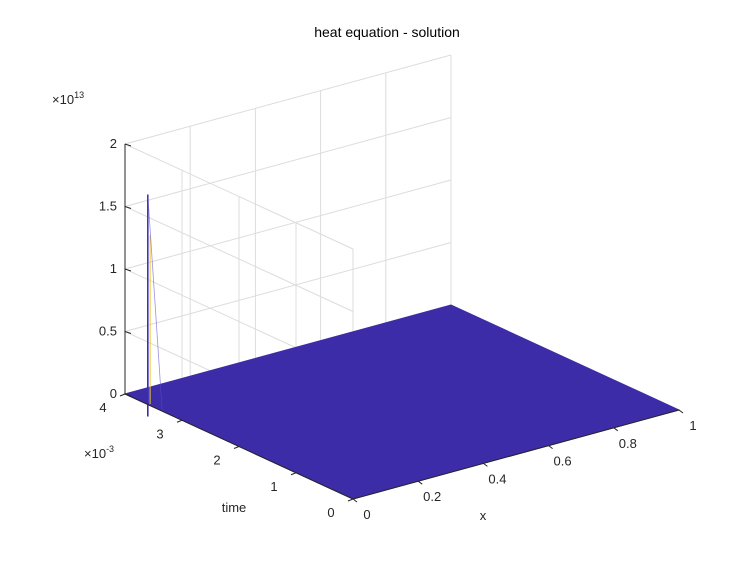 The image size is (747, 561). I want to click on y-axis-label: time, so click(234, 507).